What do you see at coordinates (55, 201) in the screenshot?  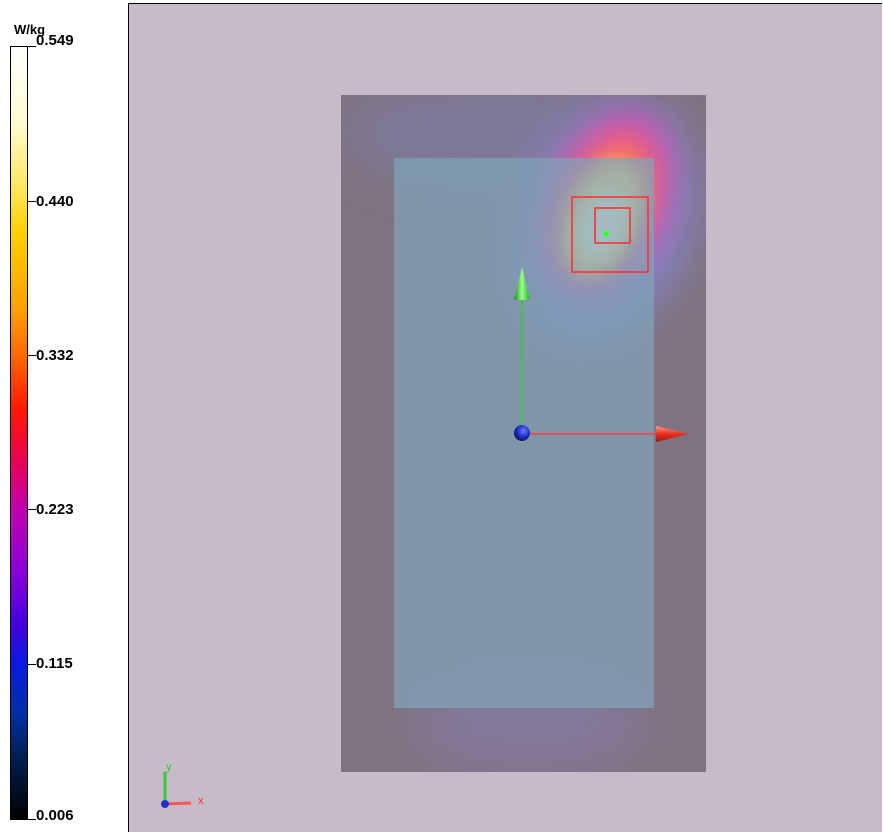 I see `tick-label: 0.440` at bounding box center [55, 201].